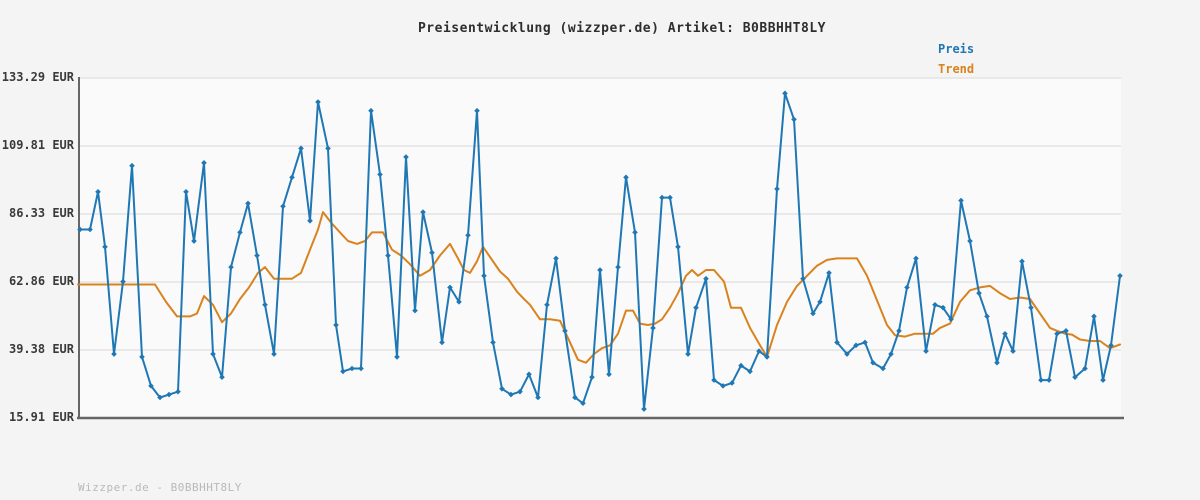 The width and height of the screenshot is (1200, 500). What do you see at coordinates (41, 417) in the screenshot?
I see `y-axis-label: 15.91 EUR` at bounding box center [41, 417].